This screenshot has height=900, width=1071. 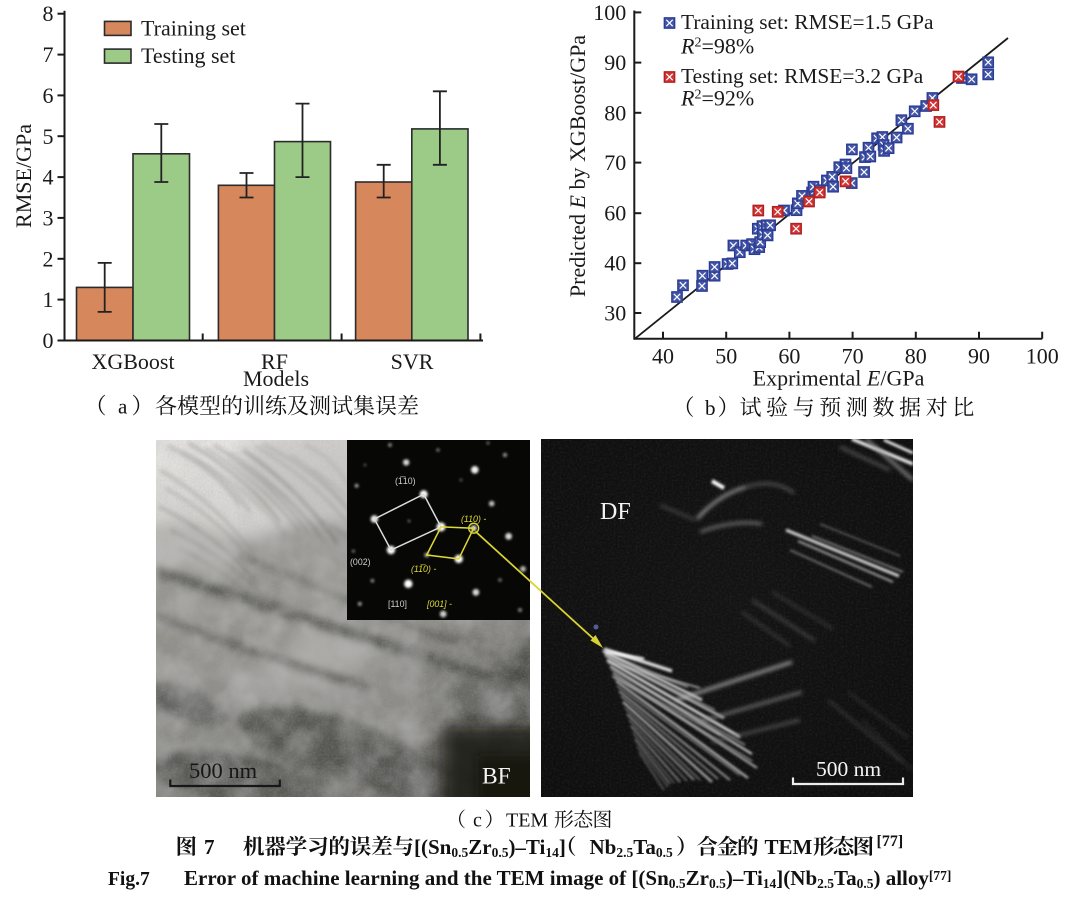 I want to click on svg-text: 4, so click(x=48, y=177).